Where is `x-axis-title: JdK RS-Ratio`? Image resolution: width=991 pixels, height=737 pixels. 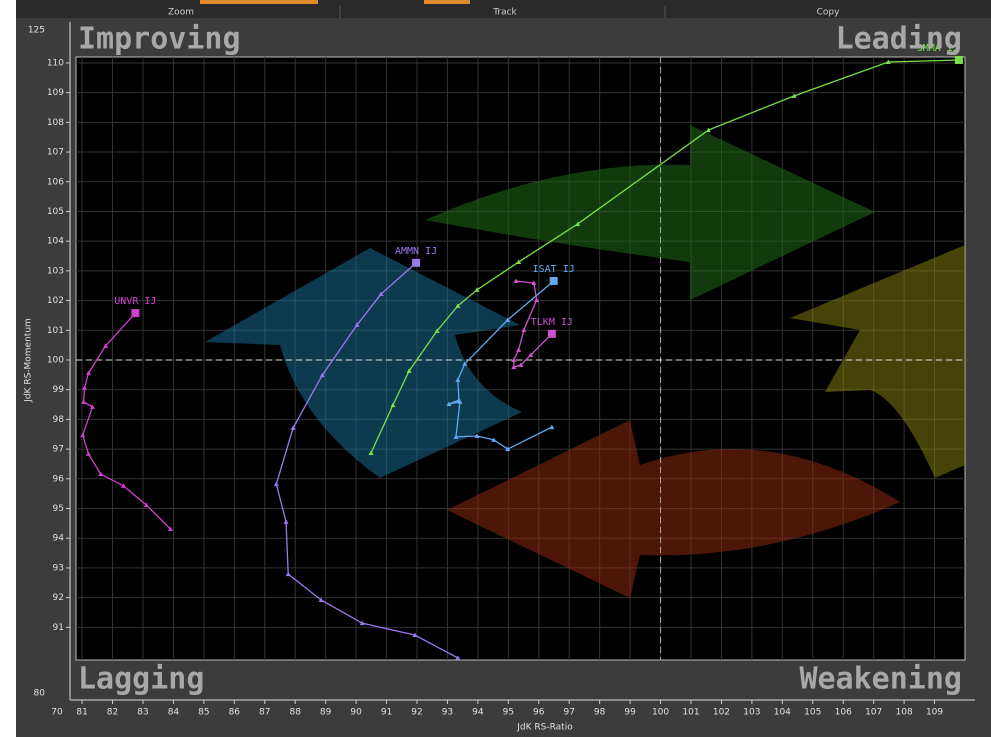
x-axis-title: JdK RS-Ratio is located at coordinates (544, 728).